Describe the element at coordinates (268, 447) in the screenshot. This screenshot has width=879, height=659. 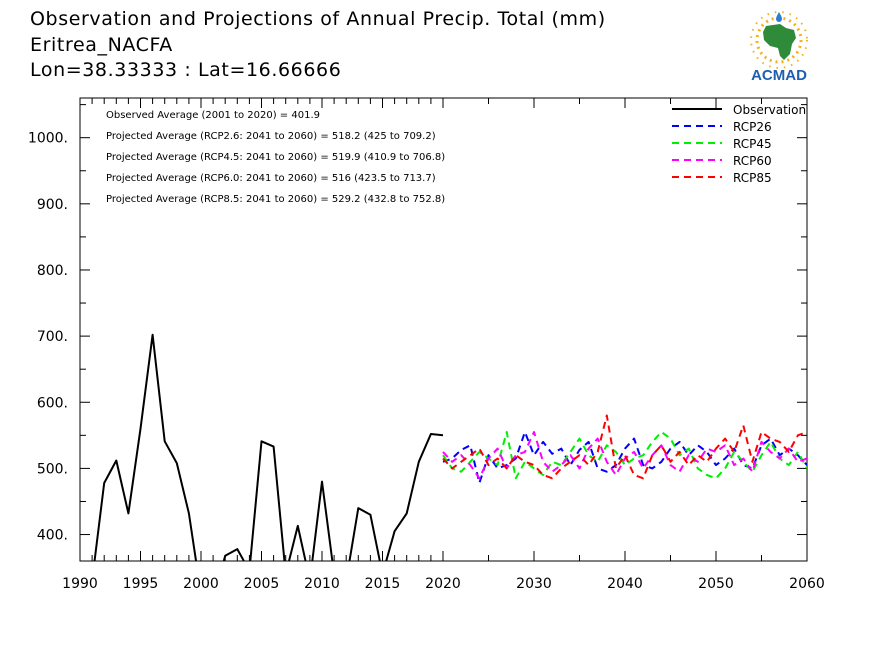
I see `series-line-observation` at that location.